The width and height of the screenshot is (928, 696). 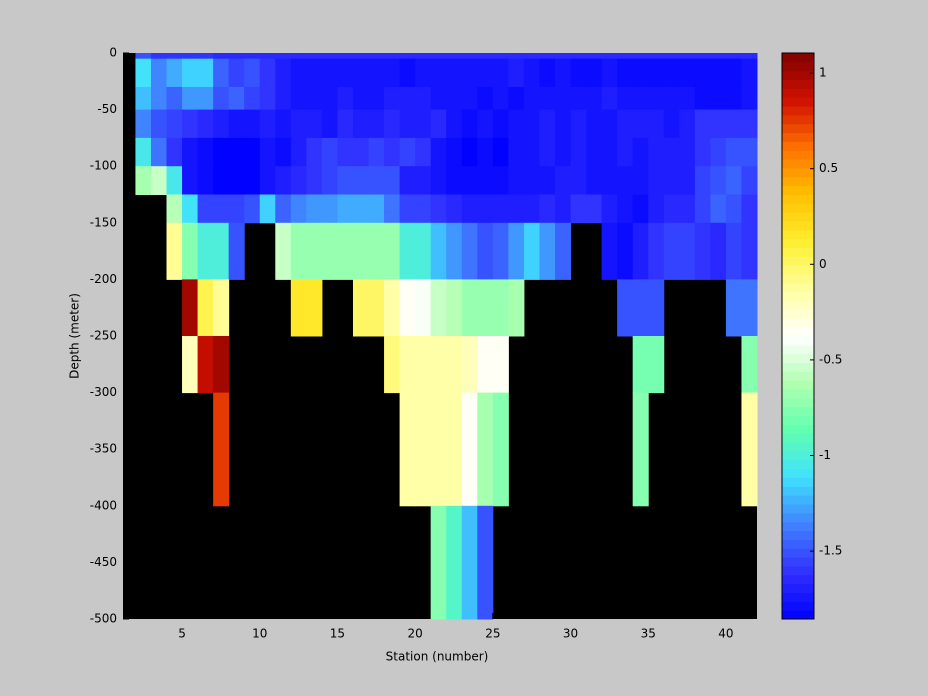 What do you see at coordinates (103, 222) in the screenshot?
I see `y-tick-label: -150` at bounding box center [103, 222].